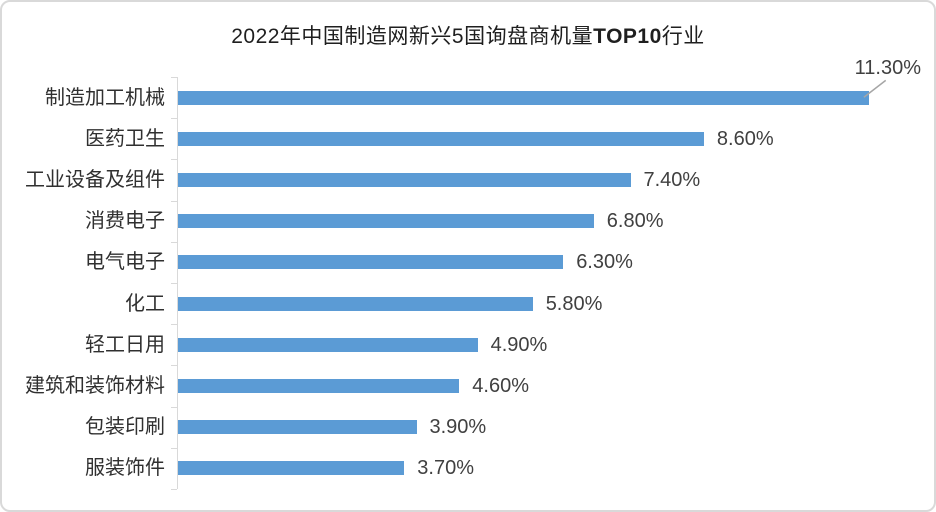  Describe the element at coordinates (125, 262) in the screenshot. I see `category-label: 电气电子` at that location.